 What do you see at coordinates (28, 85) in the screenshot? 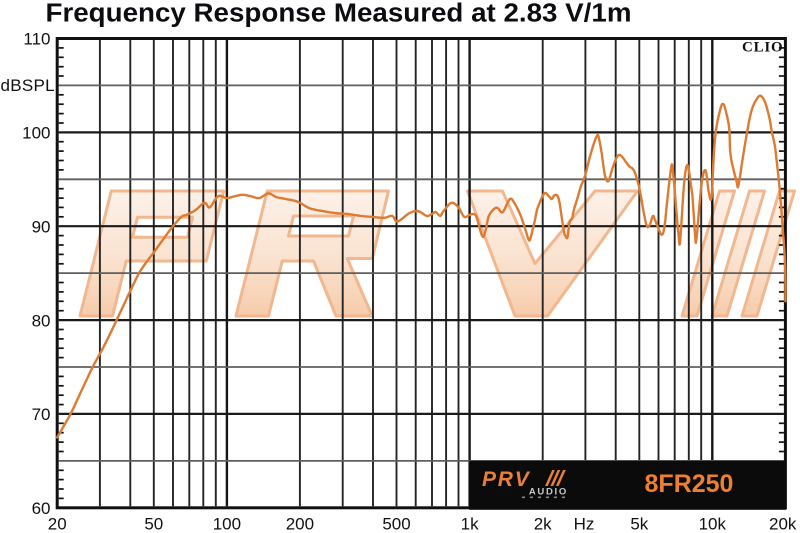
I see `svg-text: dBSPL` at bounding box center [28, 85].